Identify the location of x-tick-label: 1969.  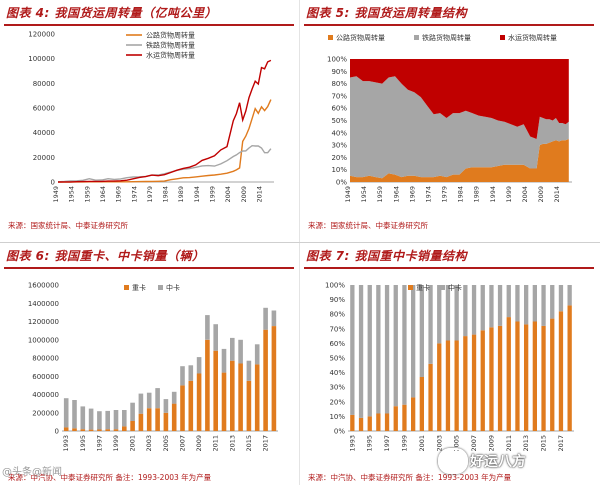
(119, 194).